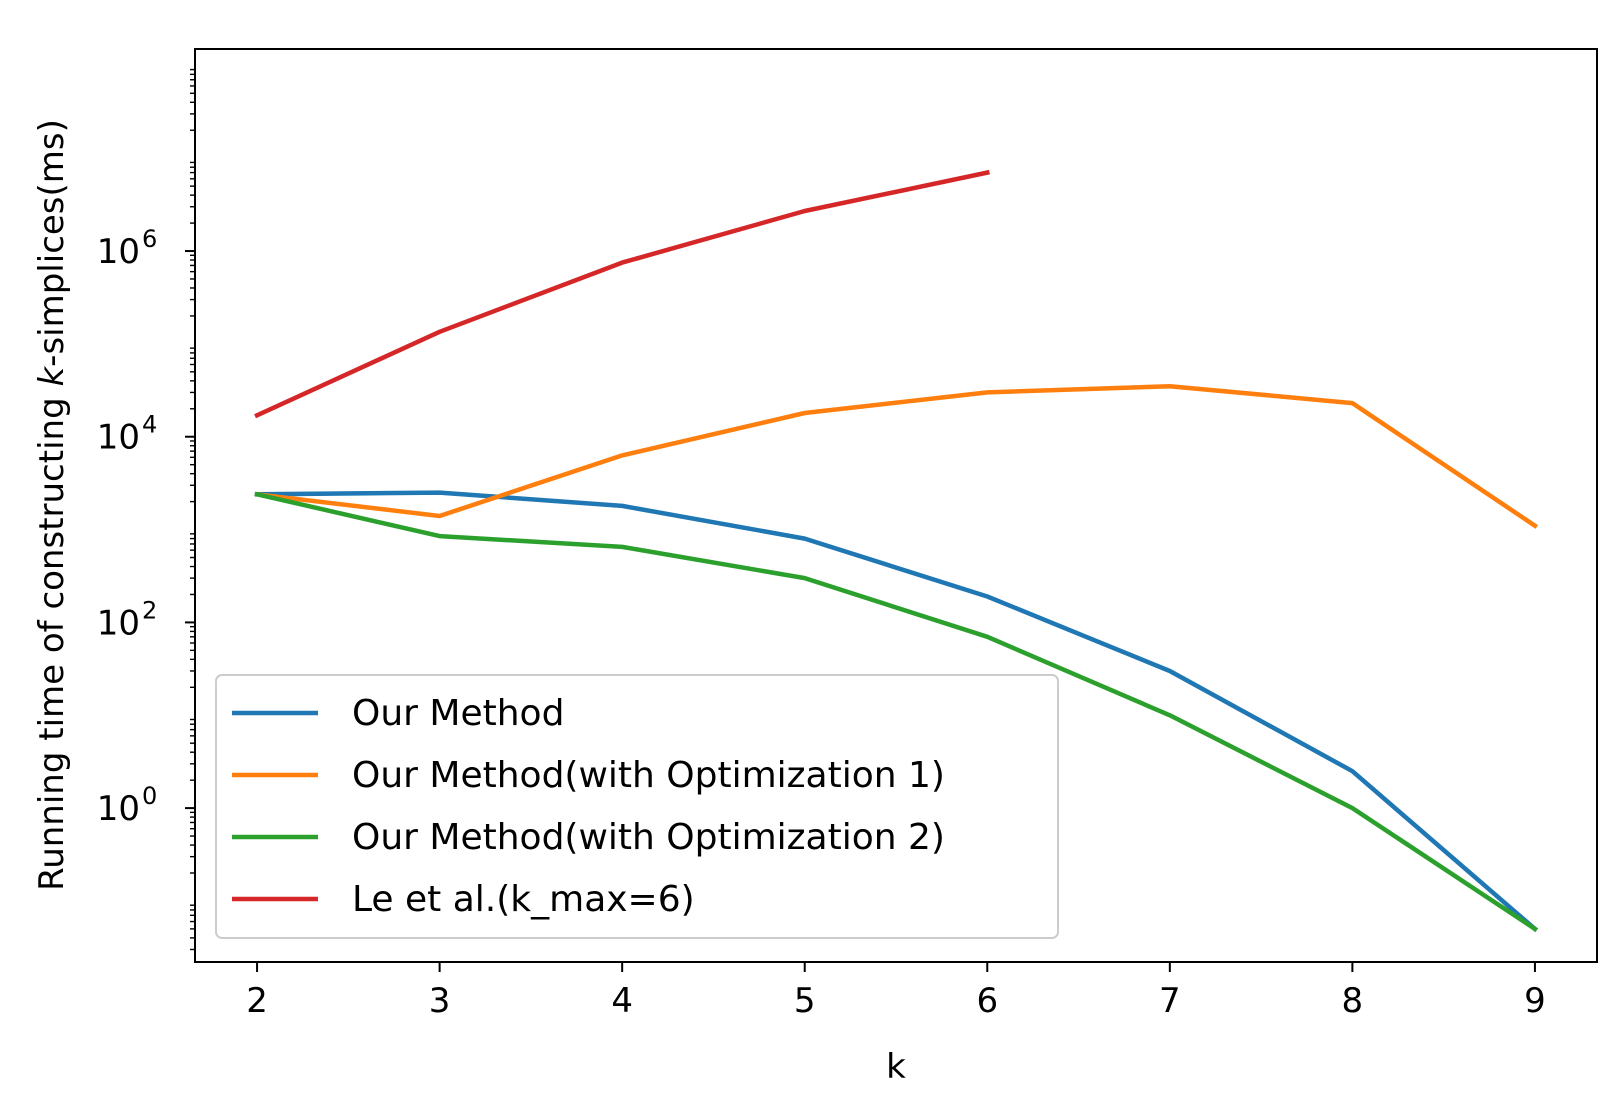  What do you see at coordinates (987, 1001) in the screenshot?
I see `x-tick-label: 6` at bounding box center [987, 1001].